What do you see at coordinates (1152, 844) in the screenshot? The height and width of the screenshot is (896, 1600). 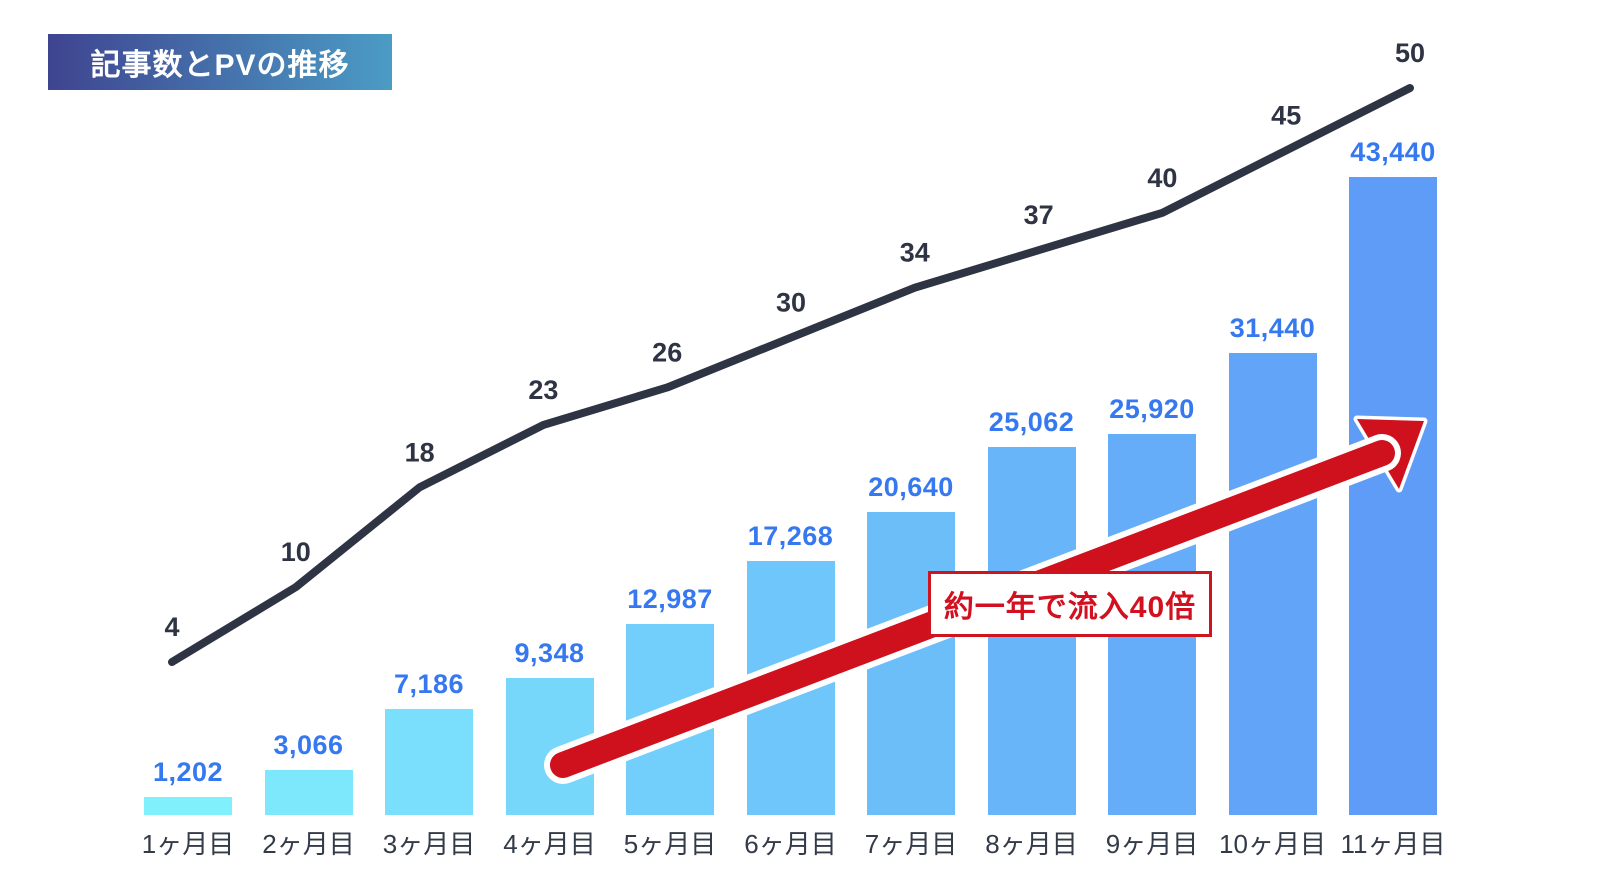 I see `month-label: 9ヶ月目` at bounding box center [1152, 844].